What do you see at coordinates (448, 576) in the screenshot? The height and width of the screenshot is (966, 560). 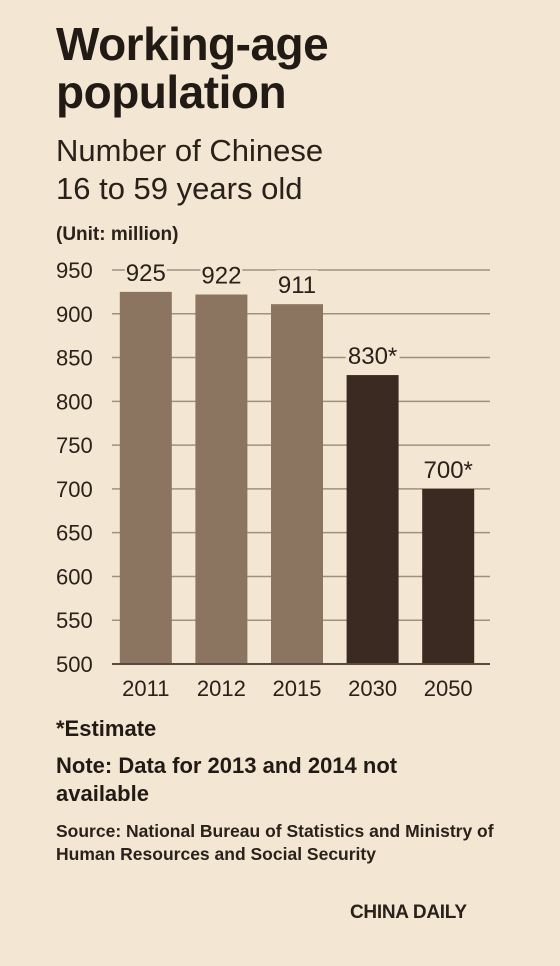 I see `bar-2050` at bounding box center [448, 576].